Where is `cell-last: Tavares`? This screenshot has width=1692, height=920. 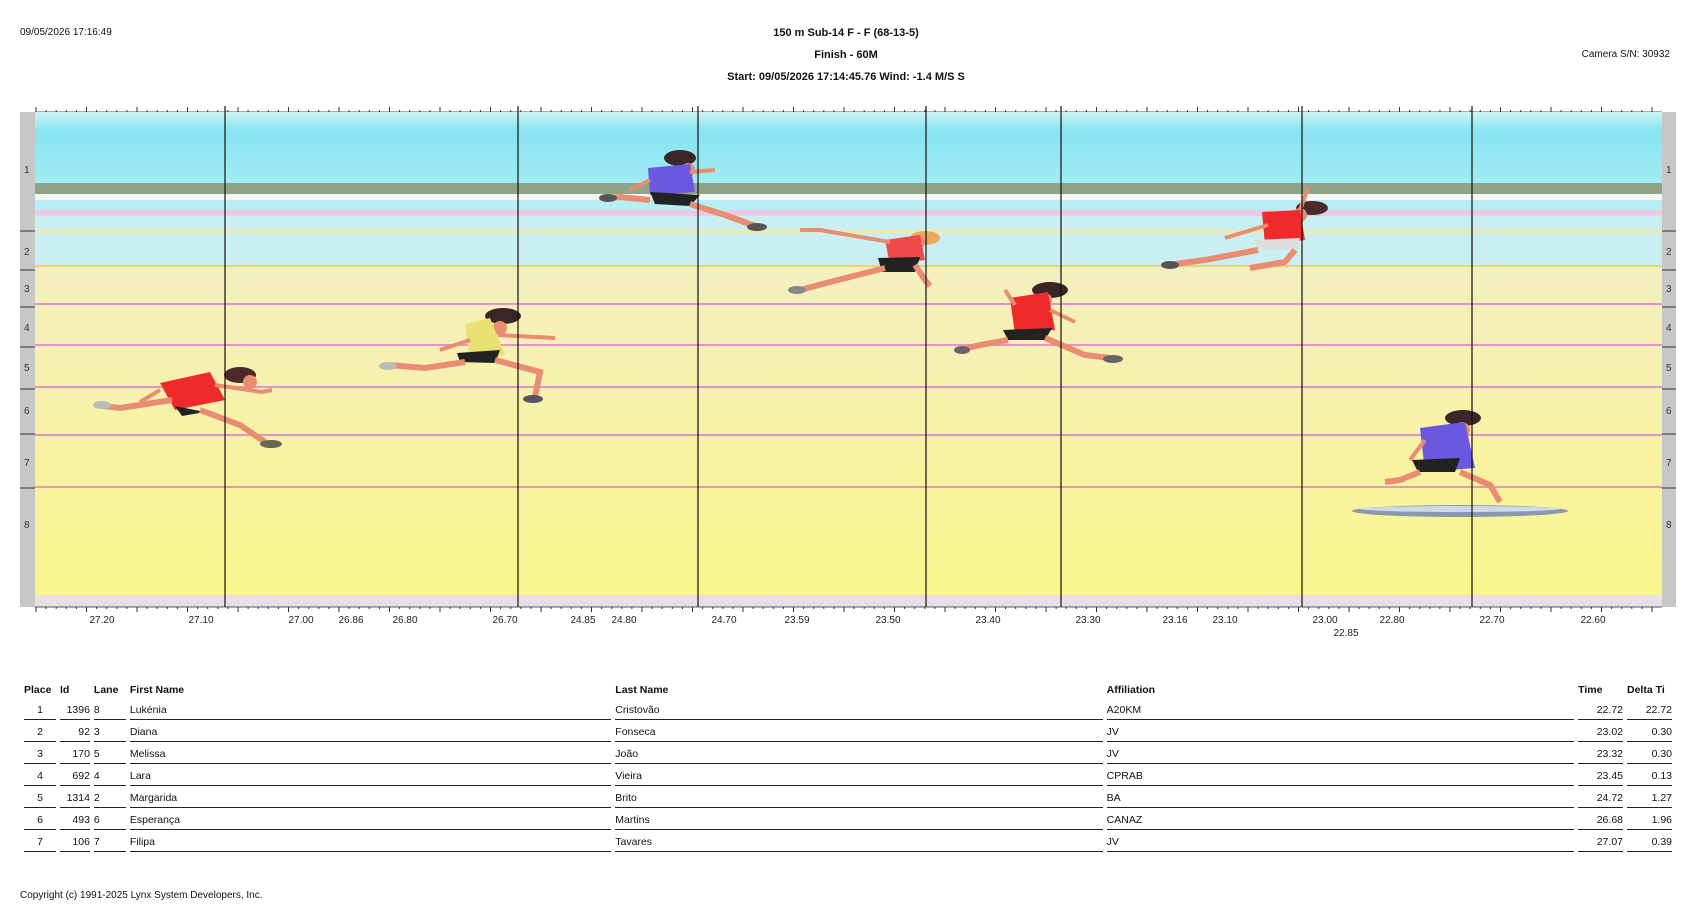
cell-last: Tavares is located at coordinates (859, 841).